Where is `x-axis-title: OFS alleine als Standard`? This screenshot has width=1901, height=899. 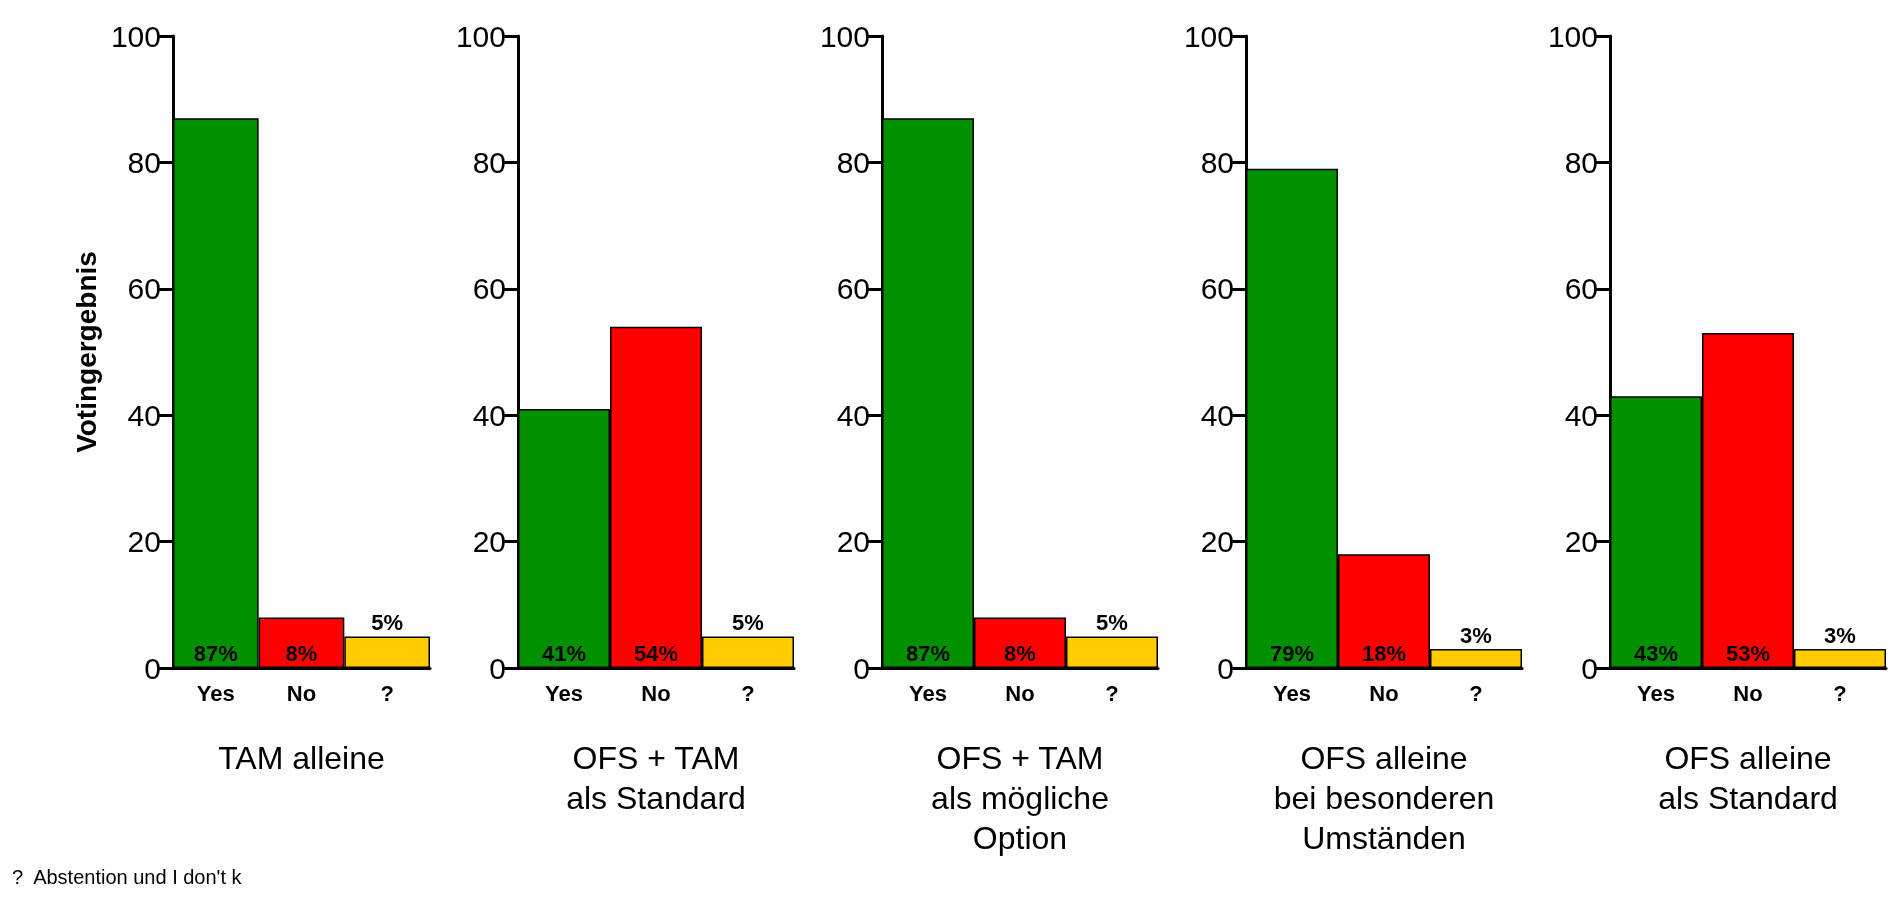
x-axis-title: OFS alleine als Standard is located at coordinates (1748, 778).